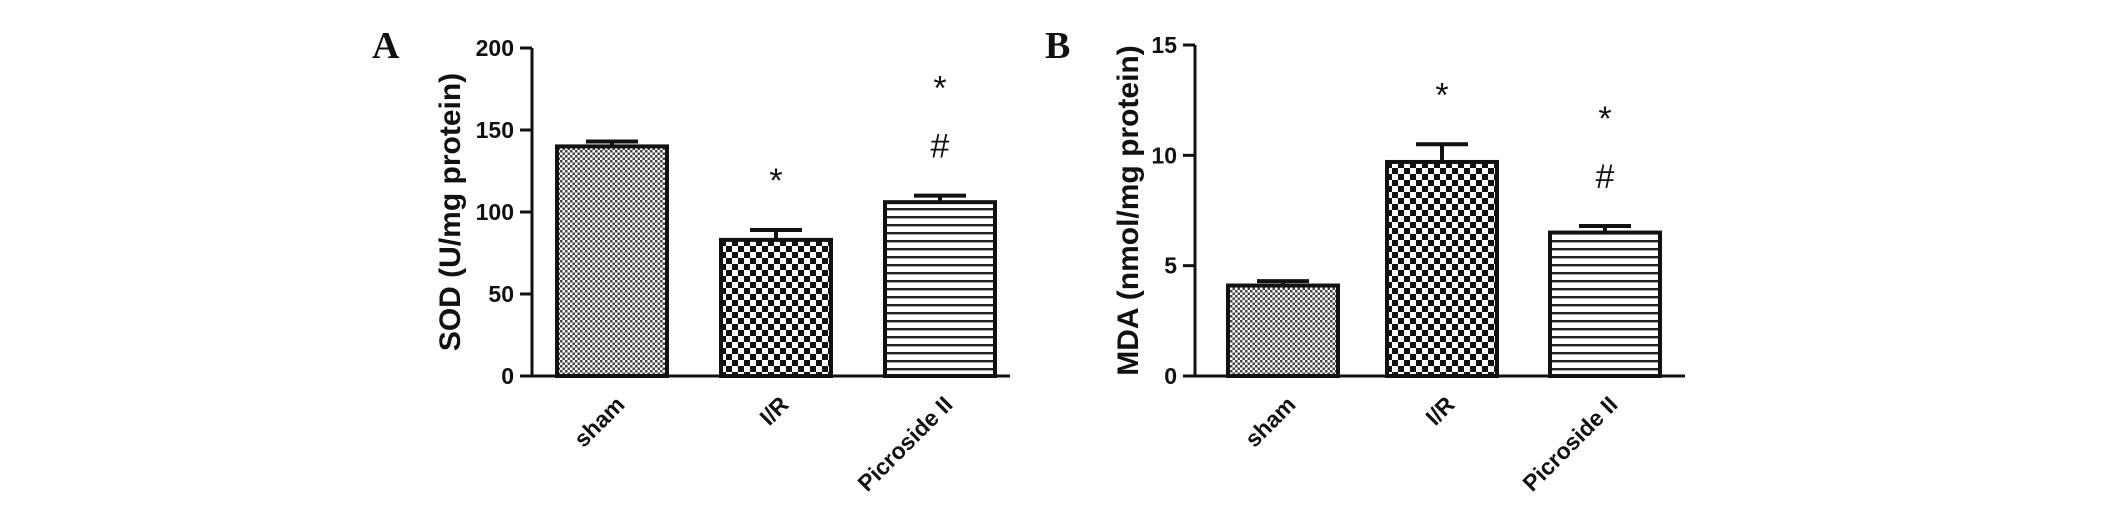  I want to click on y-tick-label: 150, so click(495, 130).